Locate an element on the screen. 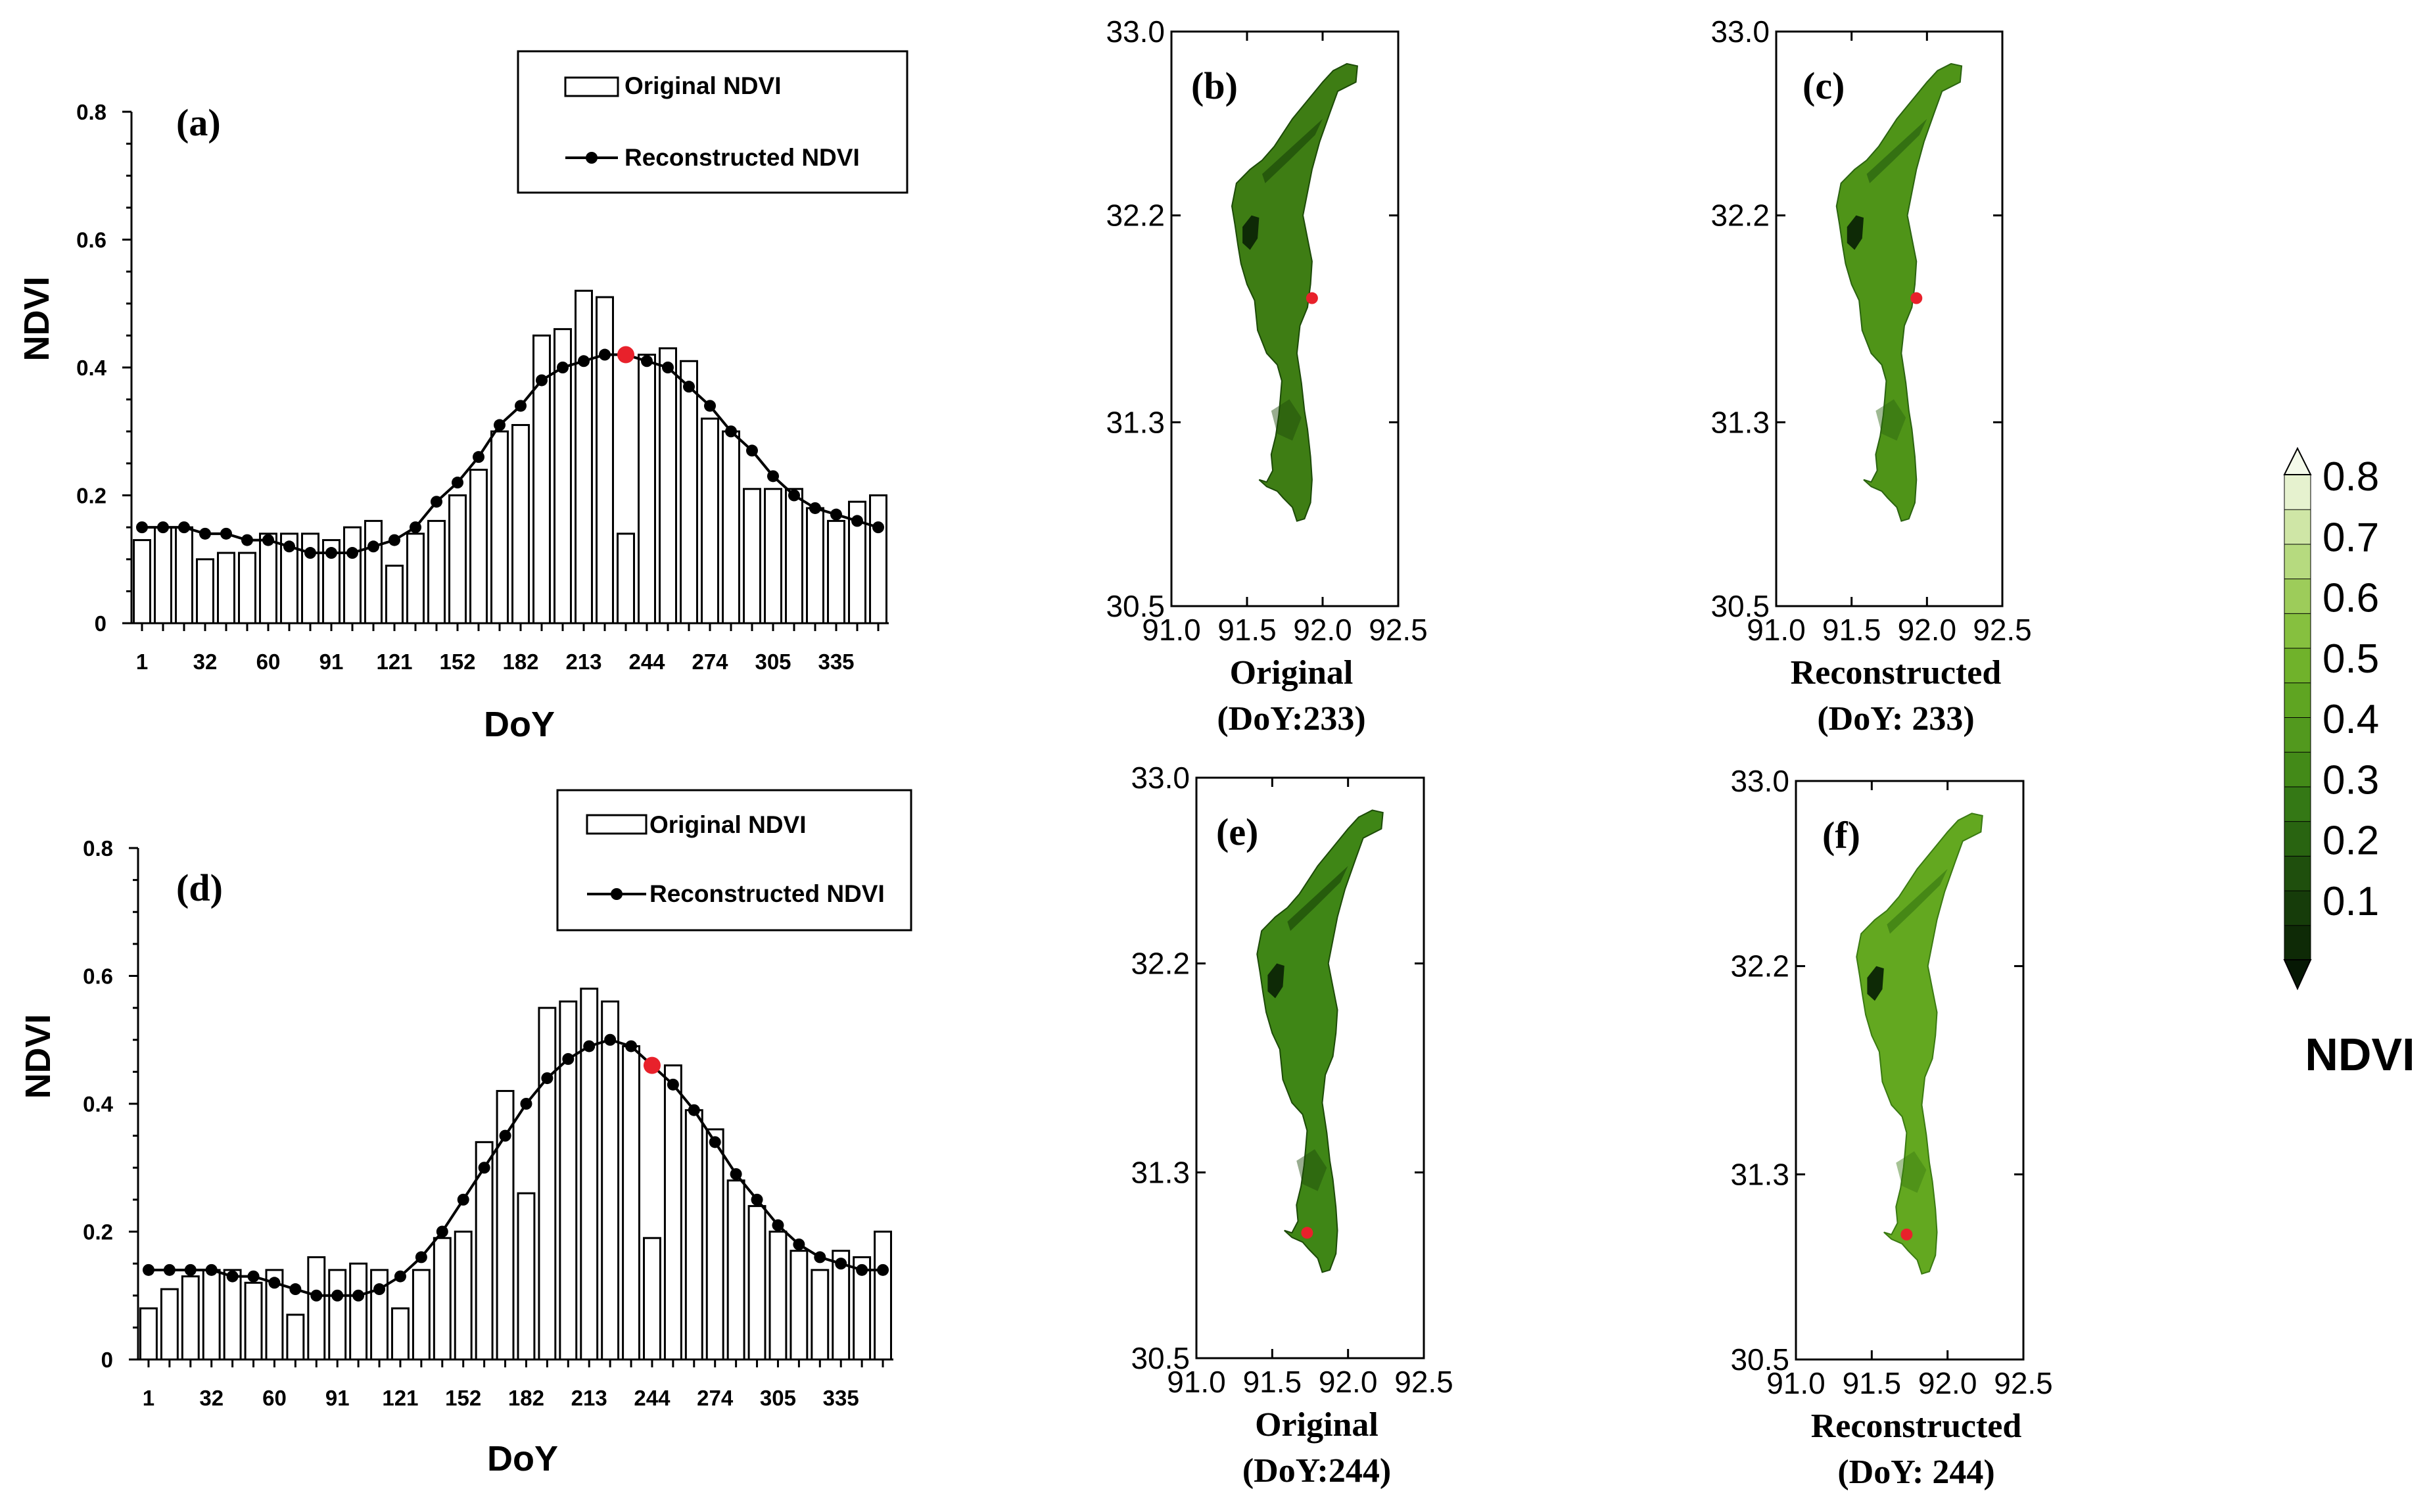 The width and height of the screenshot is (2427, 1512). colorbar-label: 0.3 is located at coordinates (2350, 780).